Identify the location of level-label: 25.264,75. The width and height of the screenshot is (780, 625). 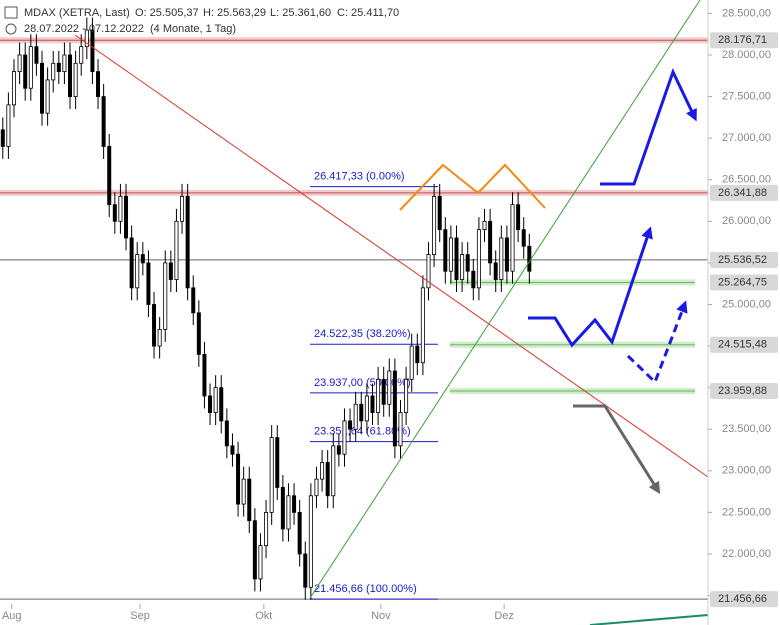
(742, 282).